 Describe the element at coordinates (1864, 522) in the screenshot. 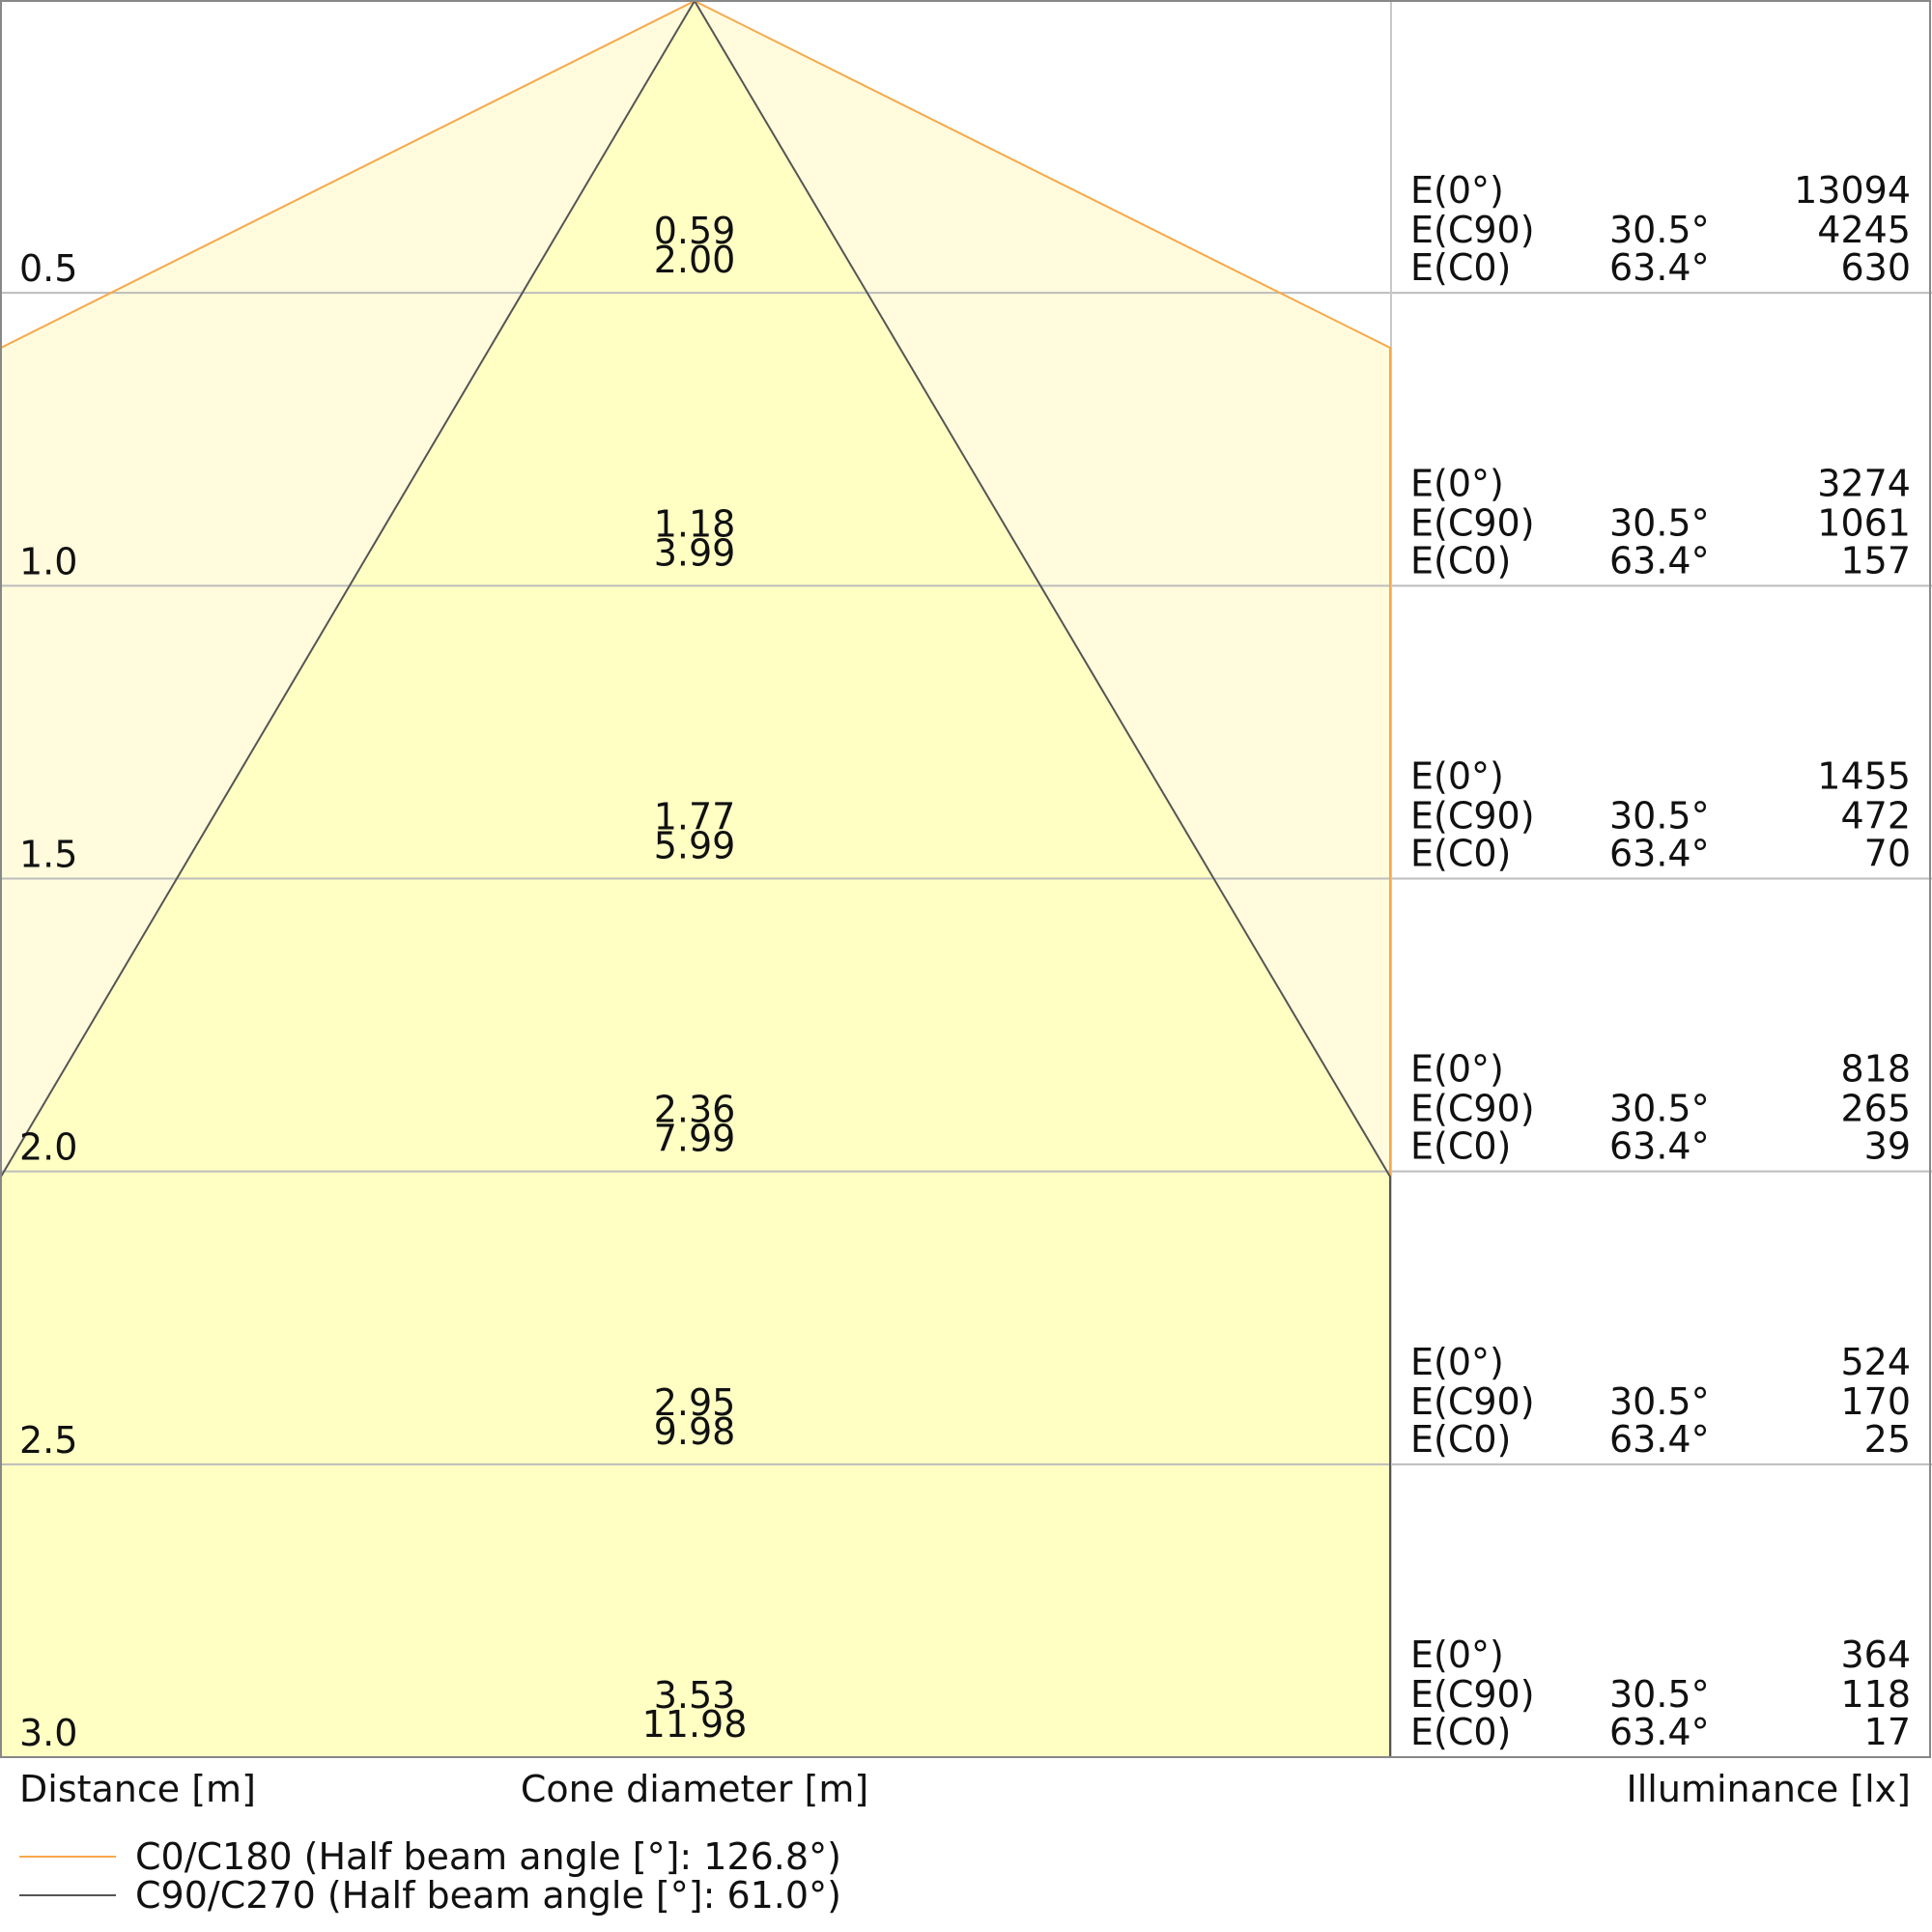

I see `illuminance-value: 1061` at that location.